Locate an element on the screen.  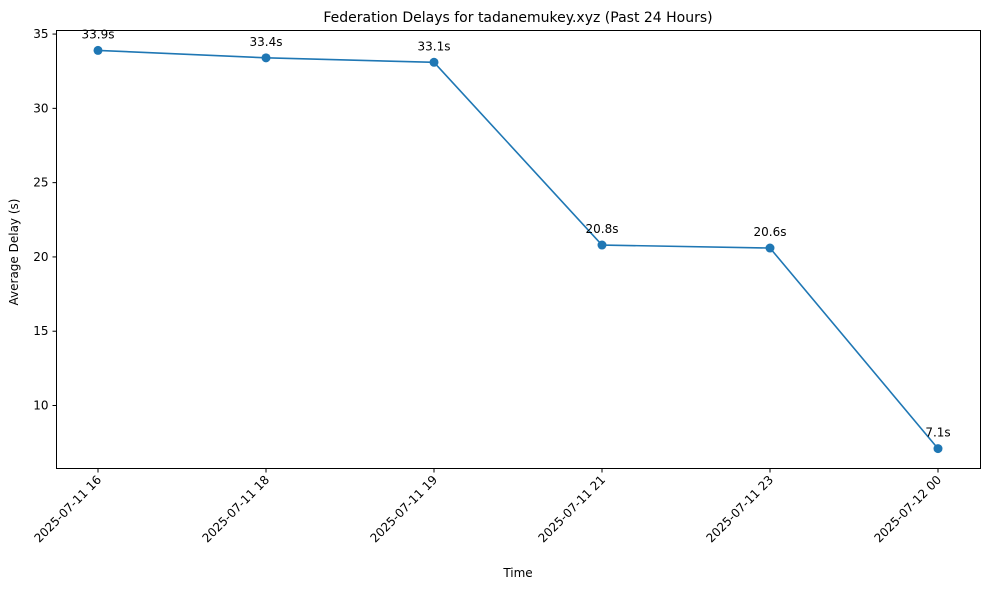
data-label: 20.6s is located at coordinates (770, 232).